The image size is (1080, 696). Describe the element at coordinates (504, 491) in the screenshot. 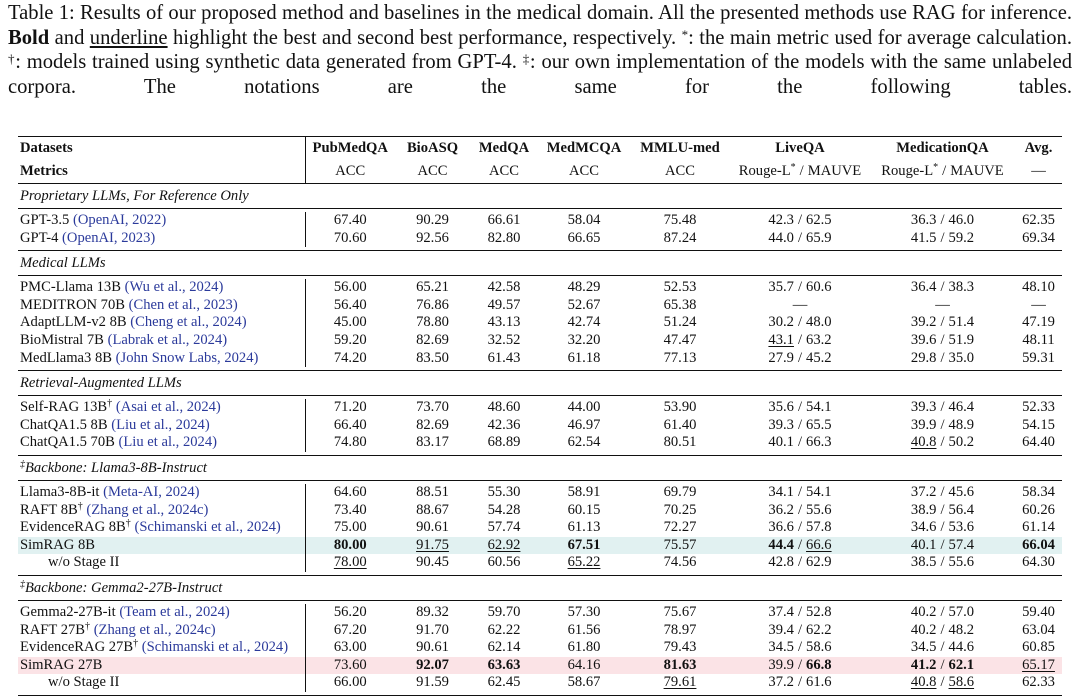

I see `cell-value: 55.30` at that location.